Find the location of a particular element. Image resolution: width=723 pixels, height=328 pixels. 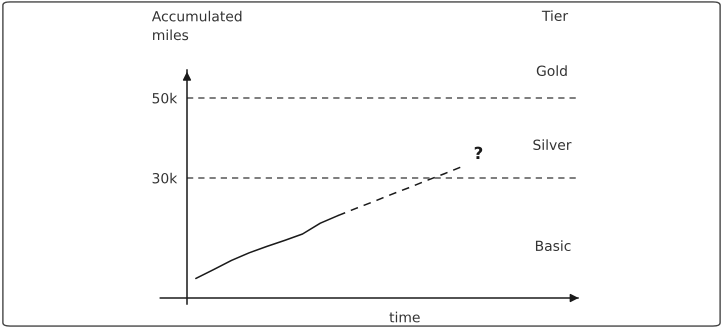

y-axis-title: Accumulated miles is located at coordinates (197, 25).